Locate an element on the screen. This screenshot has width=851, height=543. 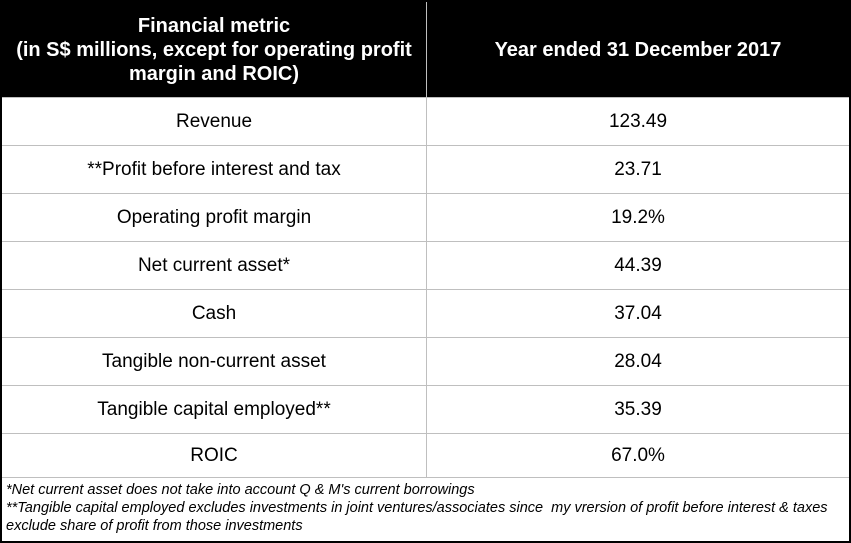
metric-label: Operating profit margin is located at coordinates (214, 217).